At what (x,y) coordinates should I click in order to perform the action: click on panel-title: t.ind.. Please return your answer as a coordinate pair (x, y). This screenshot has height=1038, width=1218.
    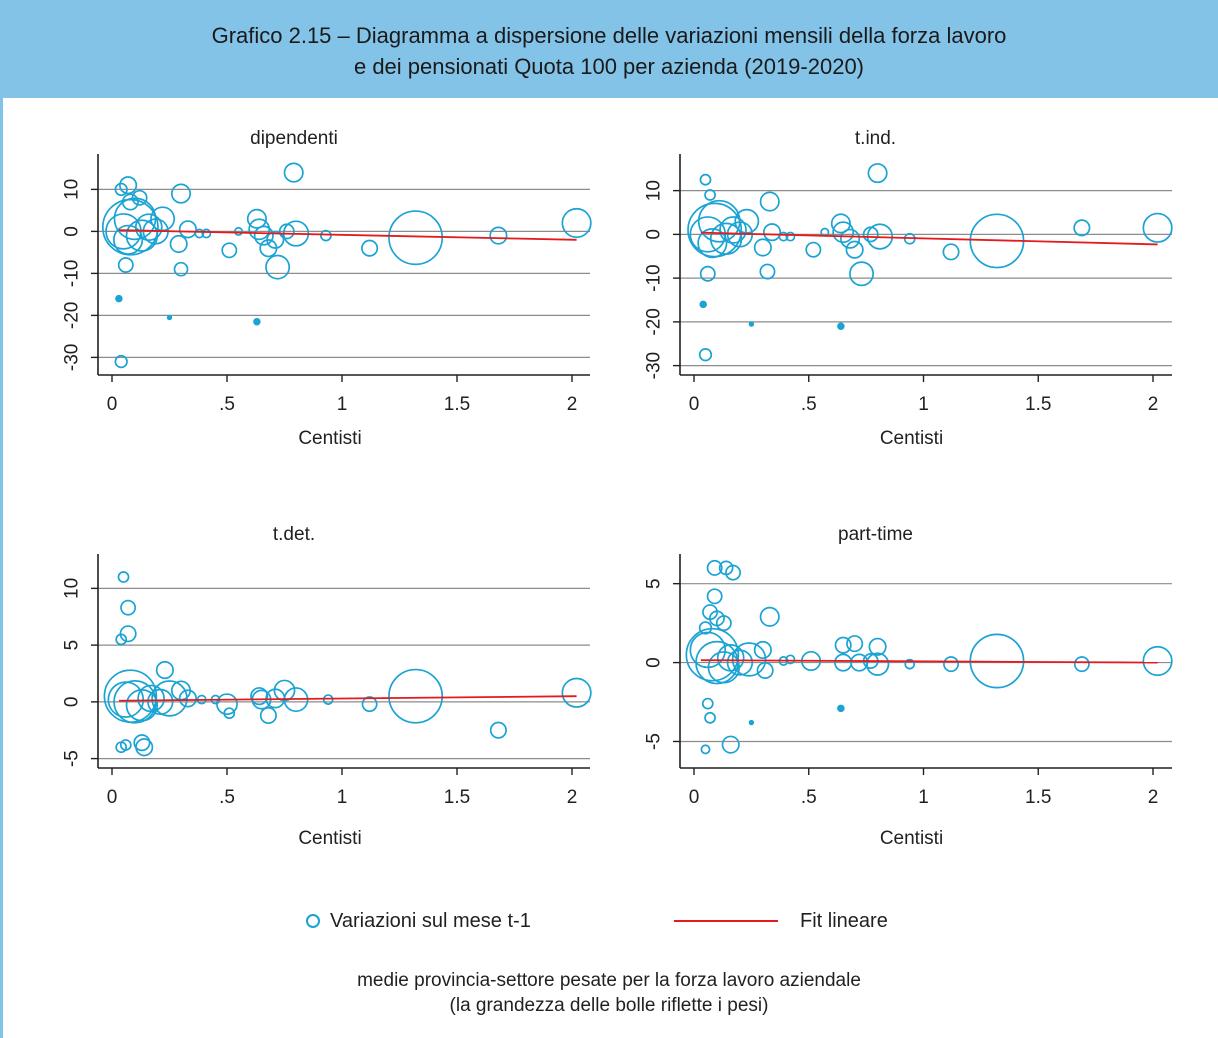
    Looking at the image, I should click on (875, 138).